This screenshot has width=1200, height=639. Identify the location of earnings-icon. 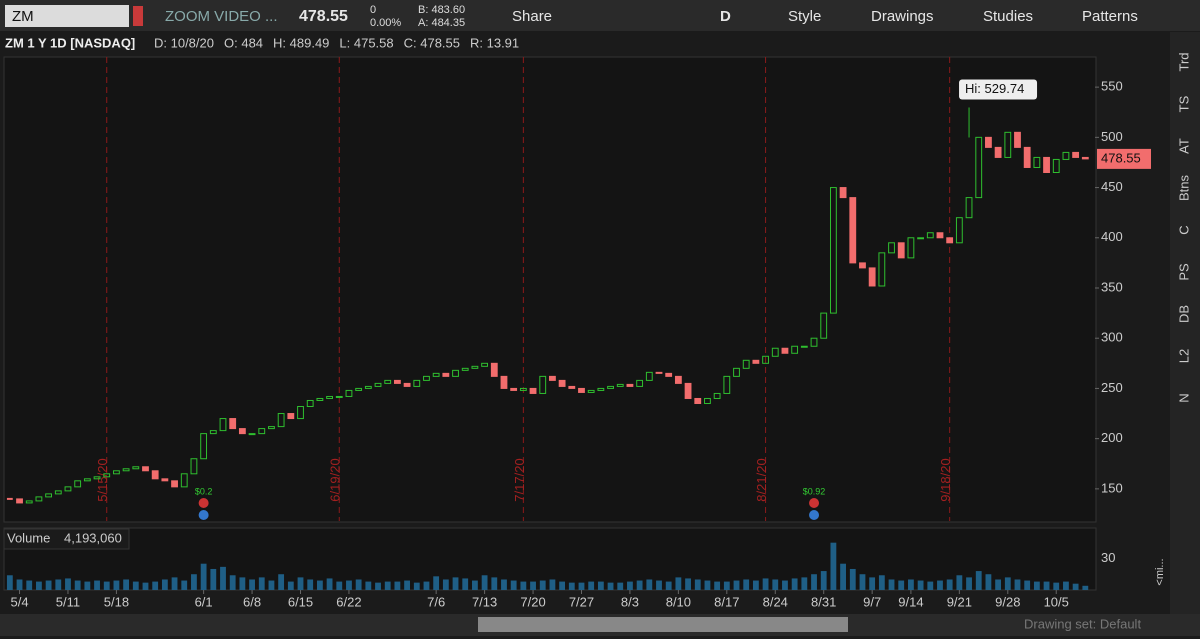
(203, 503).